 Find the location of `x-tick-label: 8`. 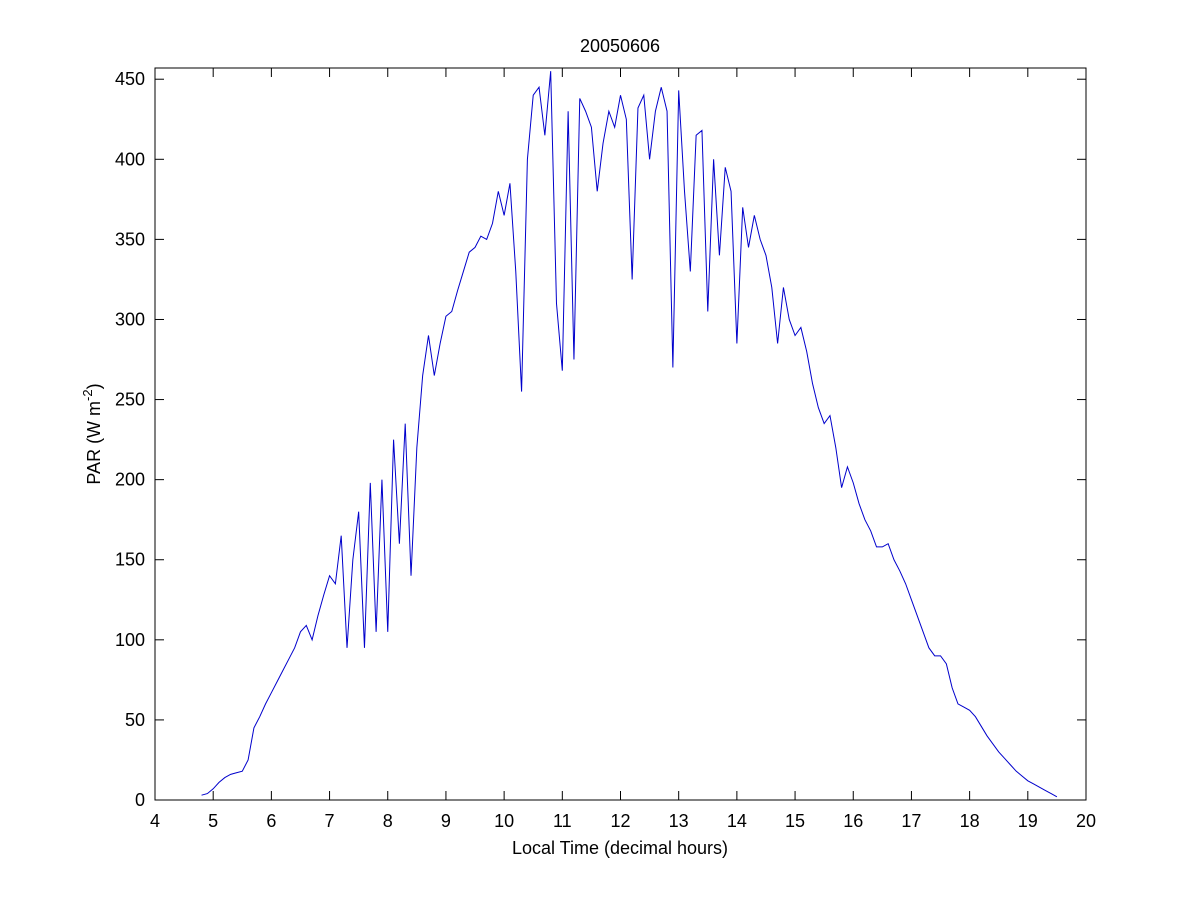

x-tick-label: 8 is located at coordinates (388, 821).